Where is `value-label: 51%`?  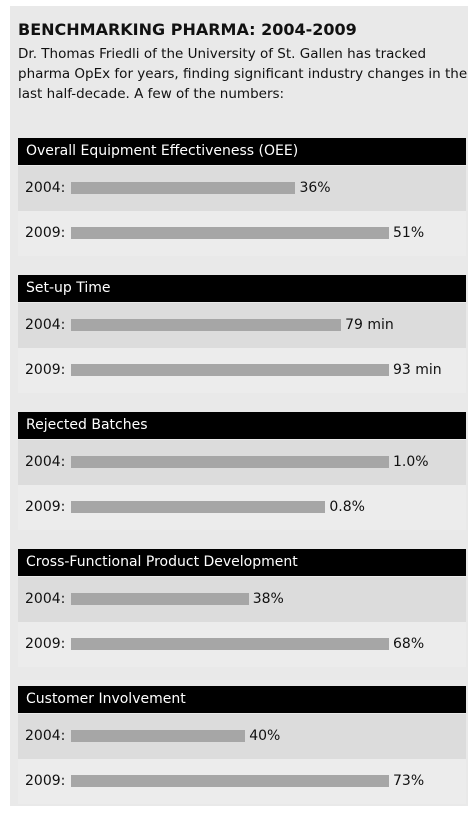 value-label: 51% is located at coordinates (409, 233).